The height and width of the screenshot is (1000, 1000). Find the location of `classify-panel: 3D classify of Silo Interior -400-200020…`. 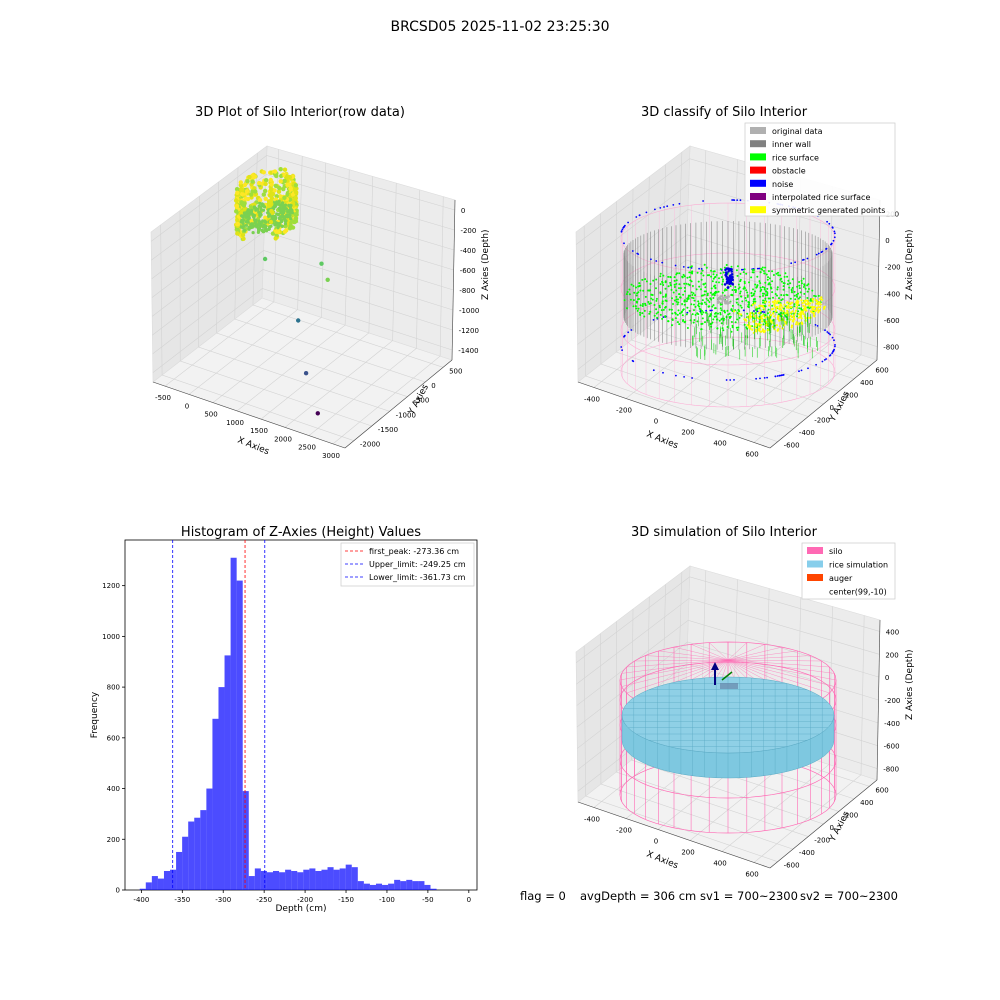

classify-panel: 3D classify of Silo Interior -400-200020… is located at coordinates (745, 282).